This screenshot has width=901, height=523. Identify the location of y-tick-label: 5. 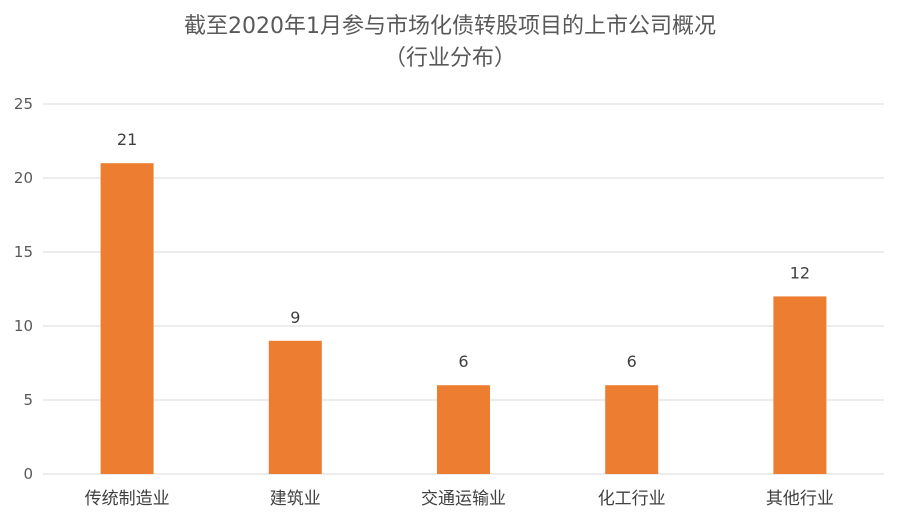
(28, 400).